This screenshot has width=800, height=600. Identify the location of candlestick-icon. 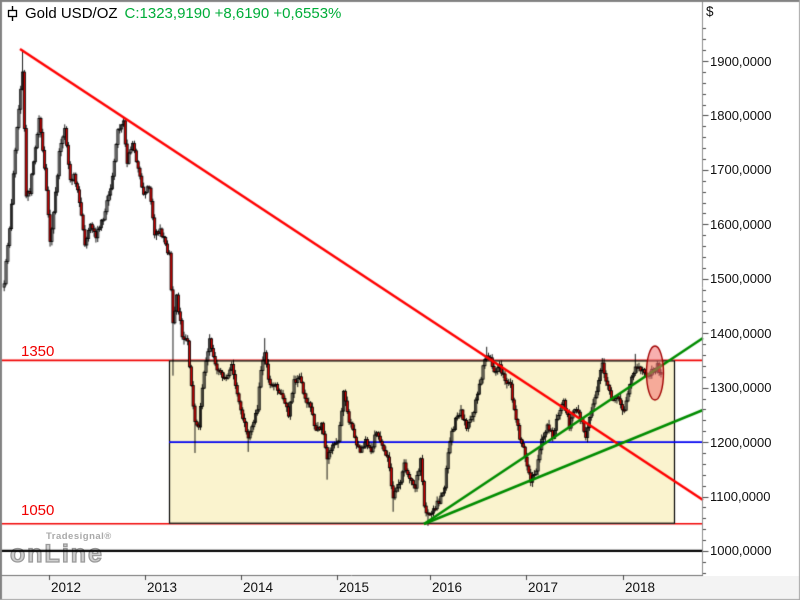
(12, 13).